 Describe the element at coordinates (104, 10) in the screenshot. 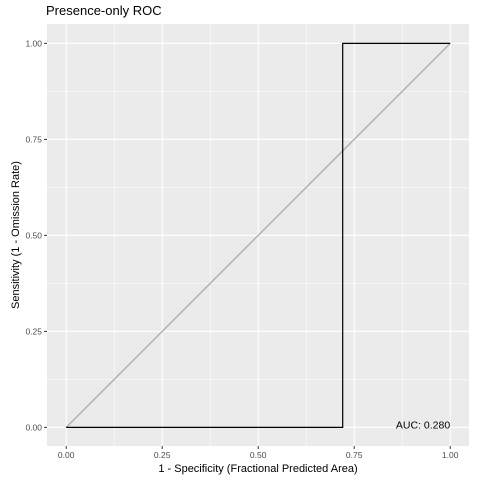

I see `chart-title: Presence-only ROC` at that location.